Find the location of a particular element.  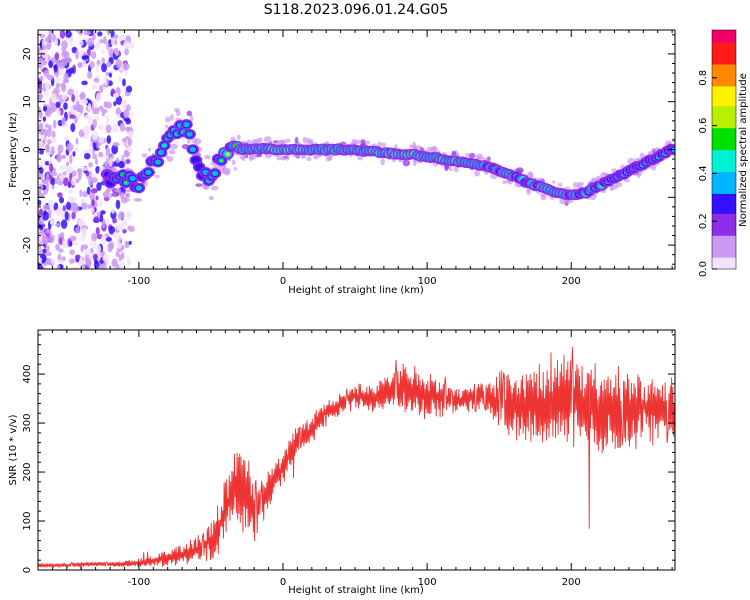

spectrogram-ytick-label: 20 is located at coordinates (27, 54).